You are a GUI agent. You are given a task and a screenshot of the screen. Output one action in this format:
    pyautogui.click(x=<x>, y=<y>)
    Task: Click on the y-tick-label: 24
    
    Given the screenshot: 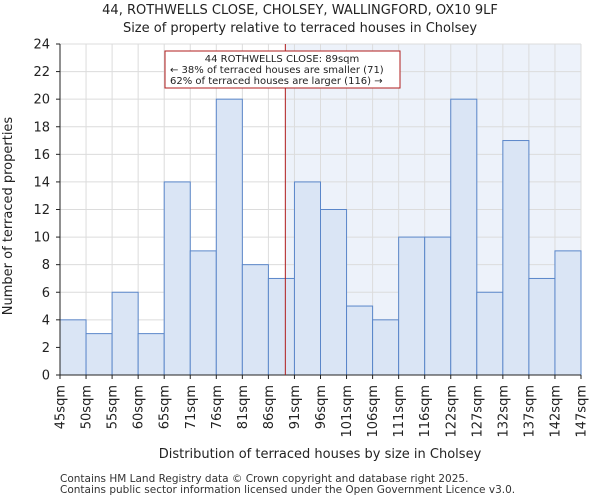 What is the action you would take?
    pyautogui.click(x=41, y=45)
    